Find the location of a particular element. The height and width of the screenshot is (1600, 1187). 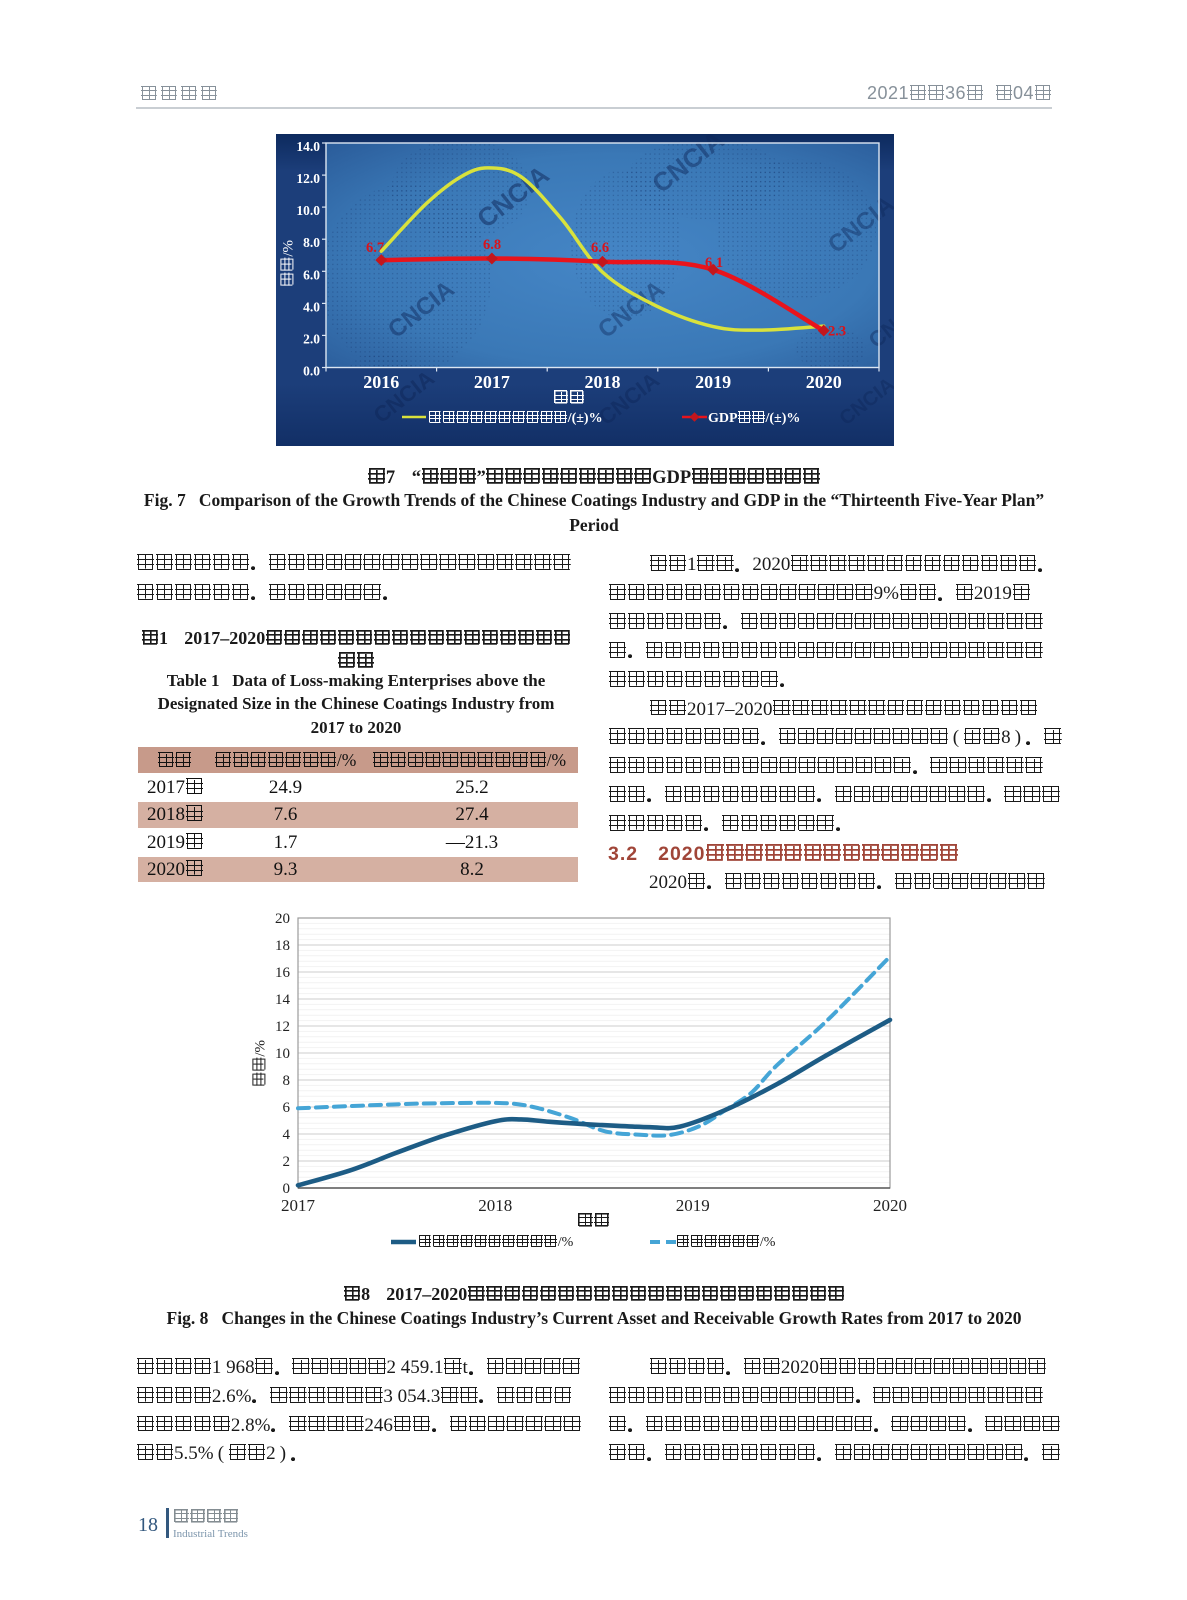

svg-text: 12.0 is located at coordinates (308, 178).